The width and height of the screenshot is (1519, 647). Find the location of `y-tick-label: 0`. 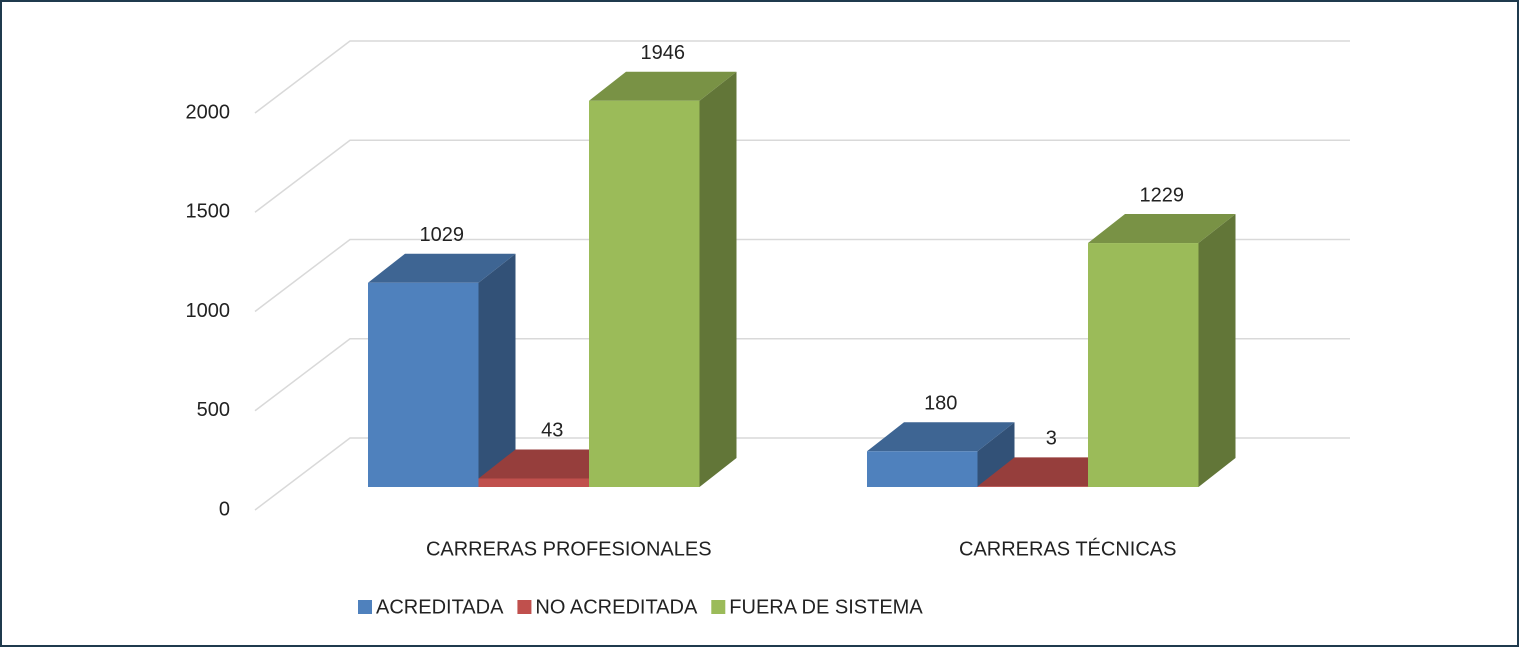

y-tick-label: 0 is located at coordinates (224, 509).